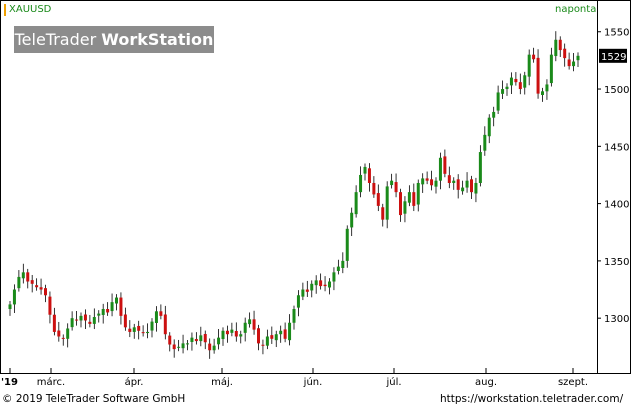 The image size is (631, 408). I want to click on workstation-logo: TeleTrader WorkStation, so click(114, 39).